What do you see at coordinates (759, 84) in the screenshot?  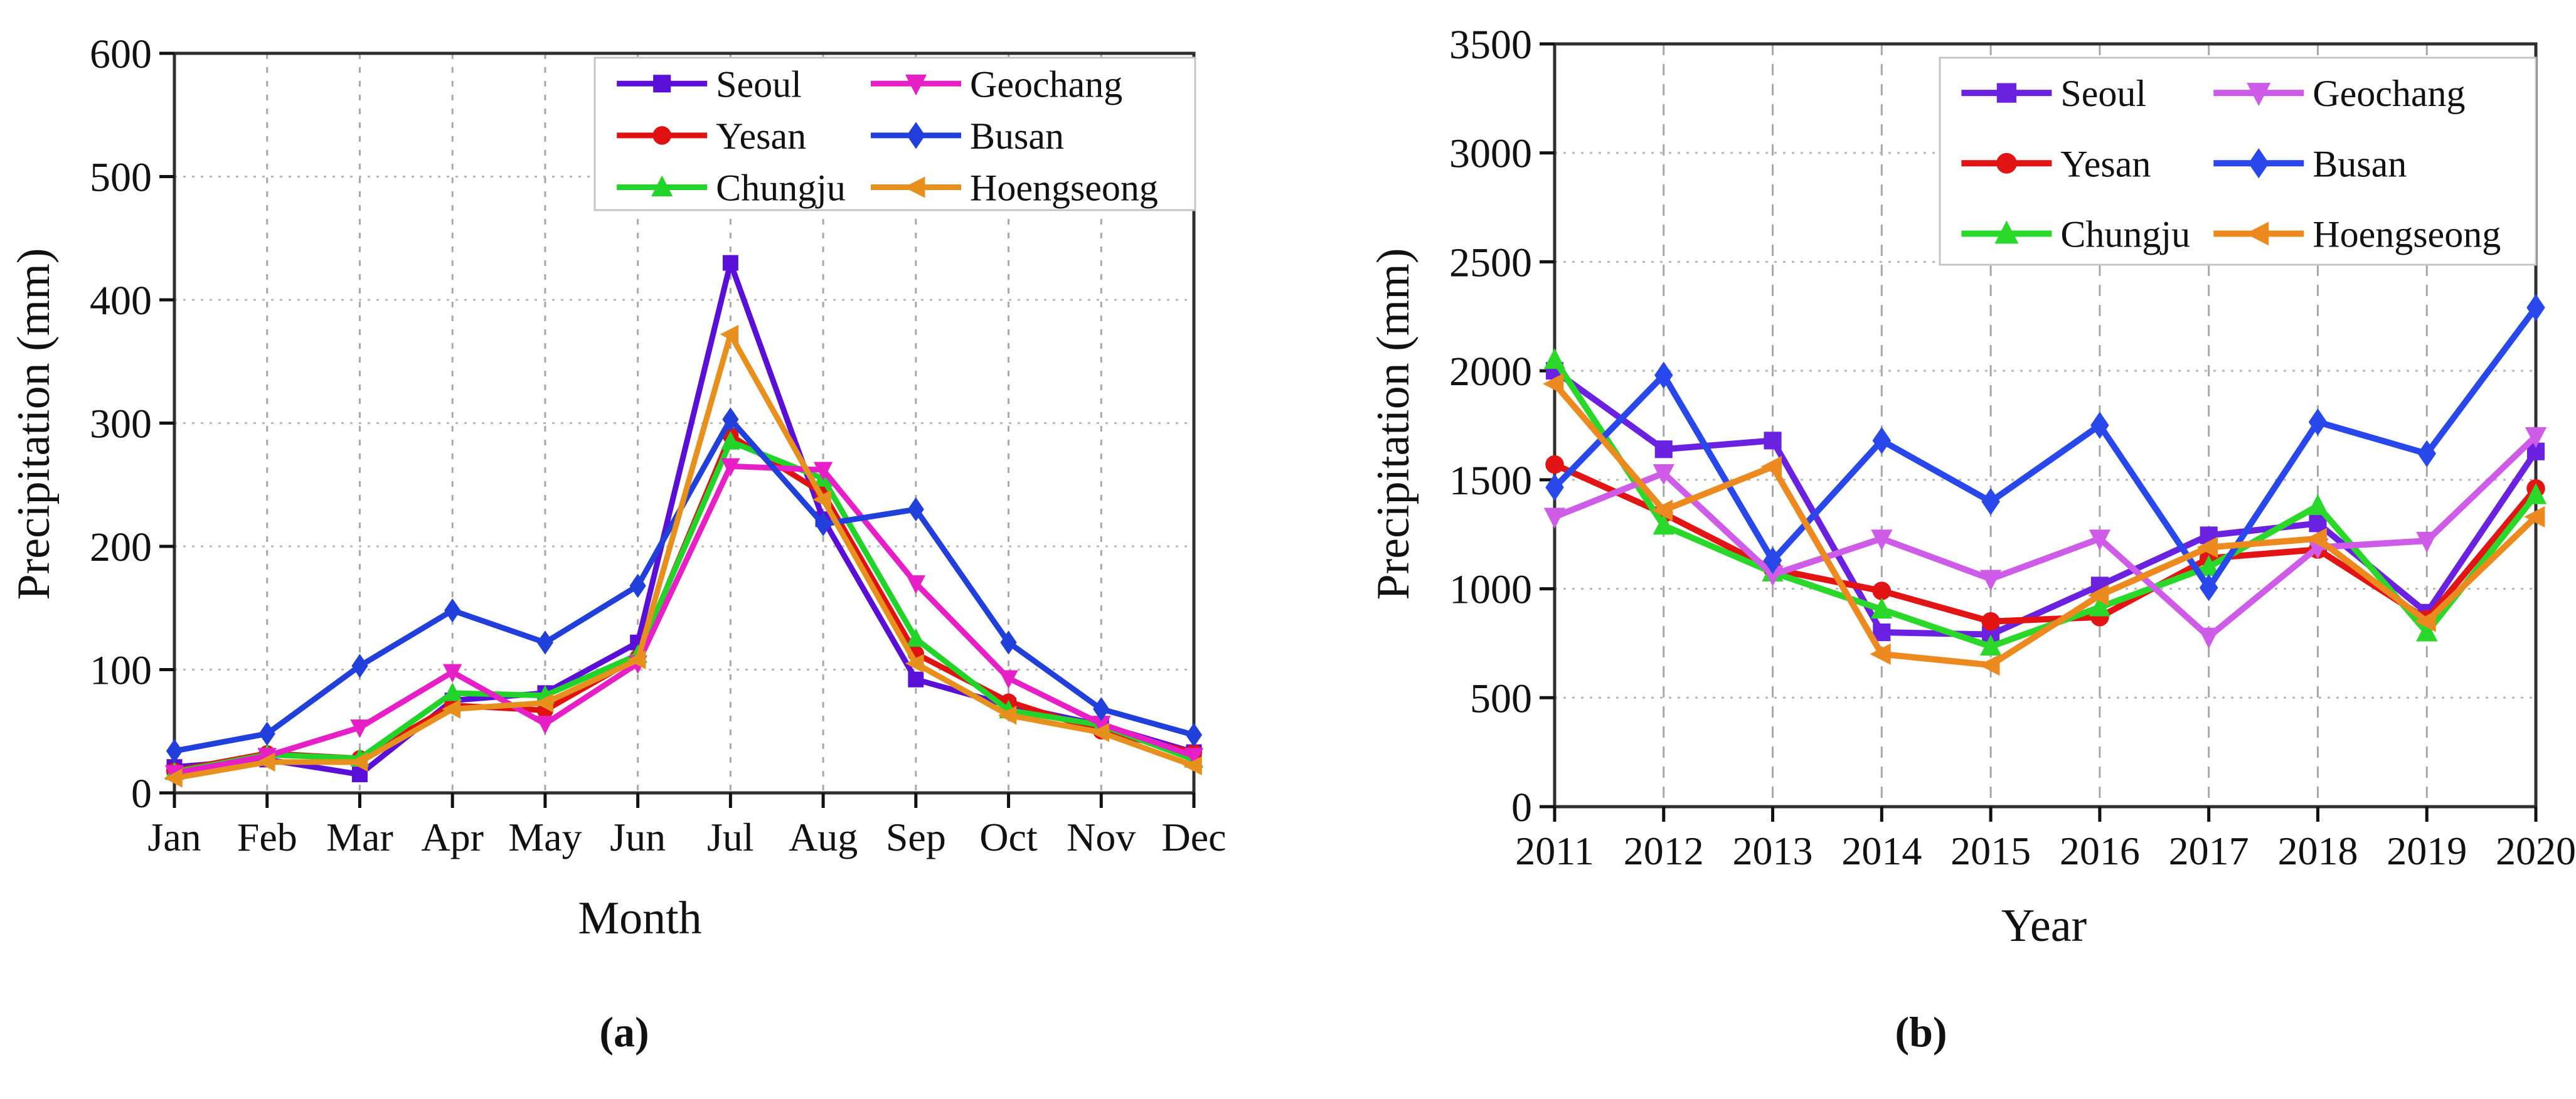 I see `legend-label: Seoul` at bounding box center [759, 84].